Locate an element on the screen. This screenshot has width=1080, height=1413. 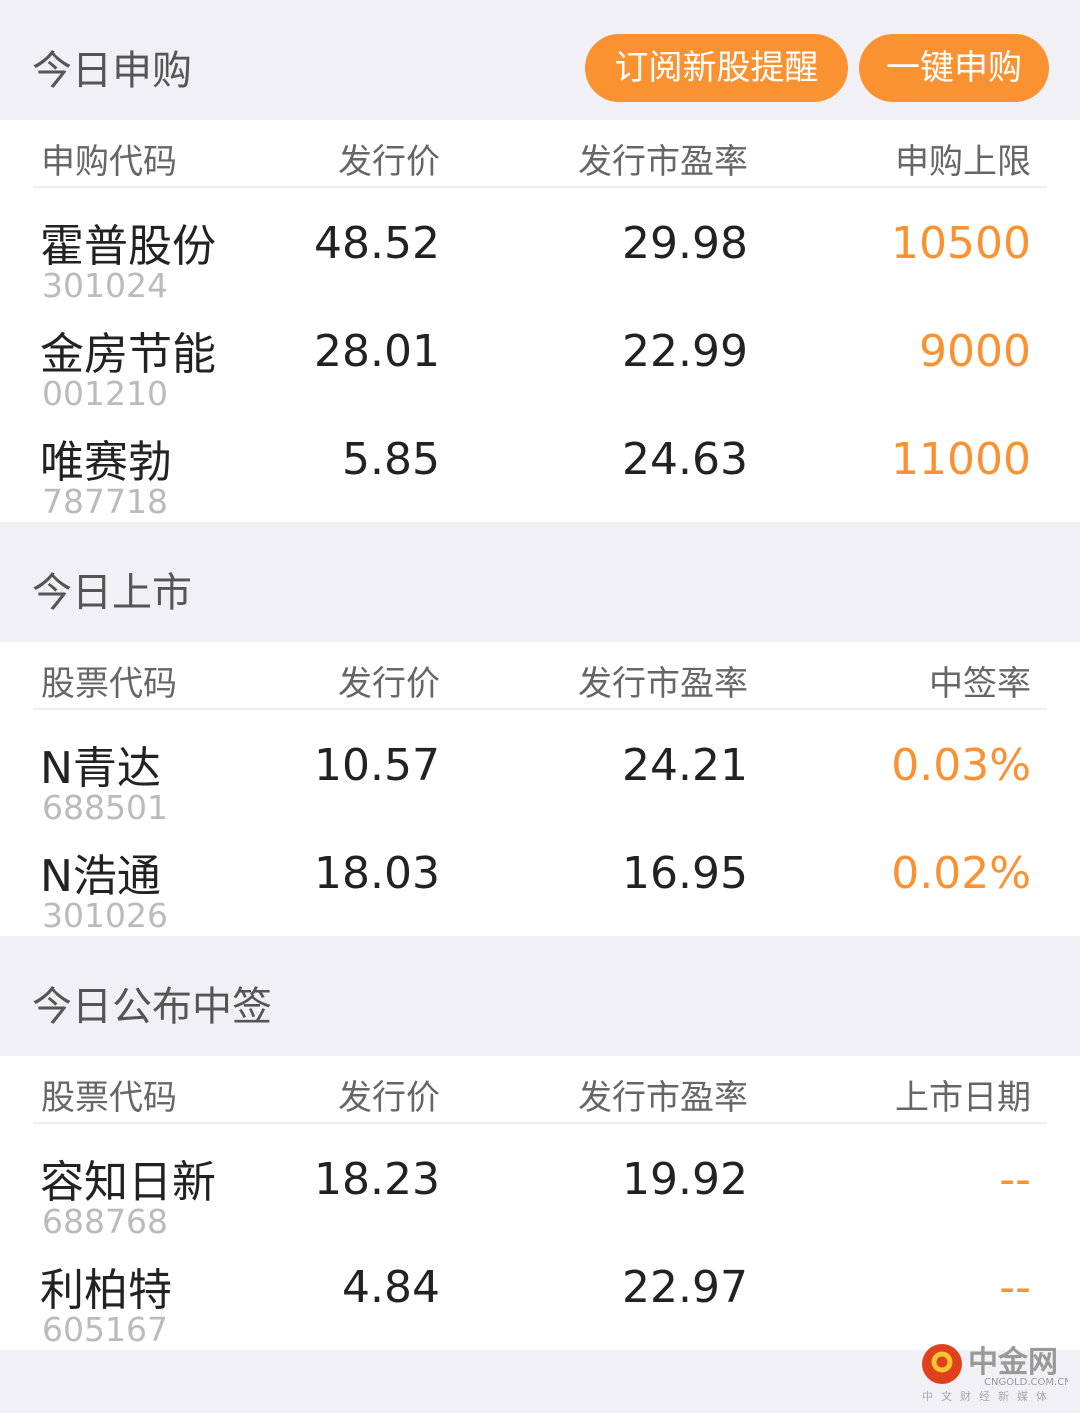
stock-name: 利柏特 is located at coordinates (106, 1290).